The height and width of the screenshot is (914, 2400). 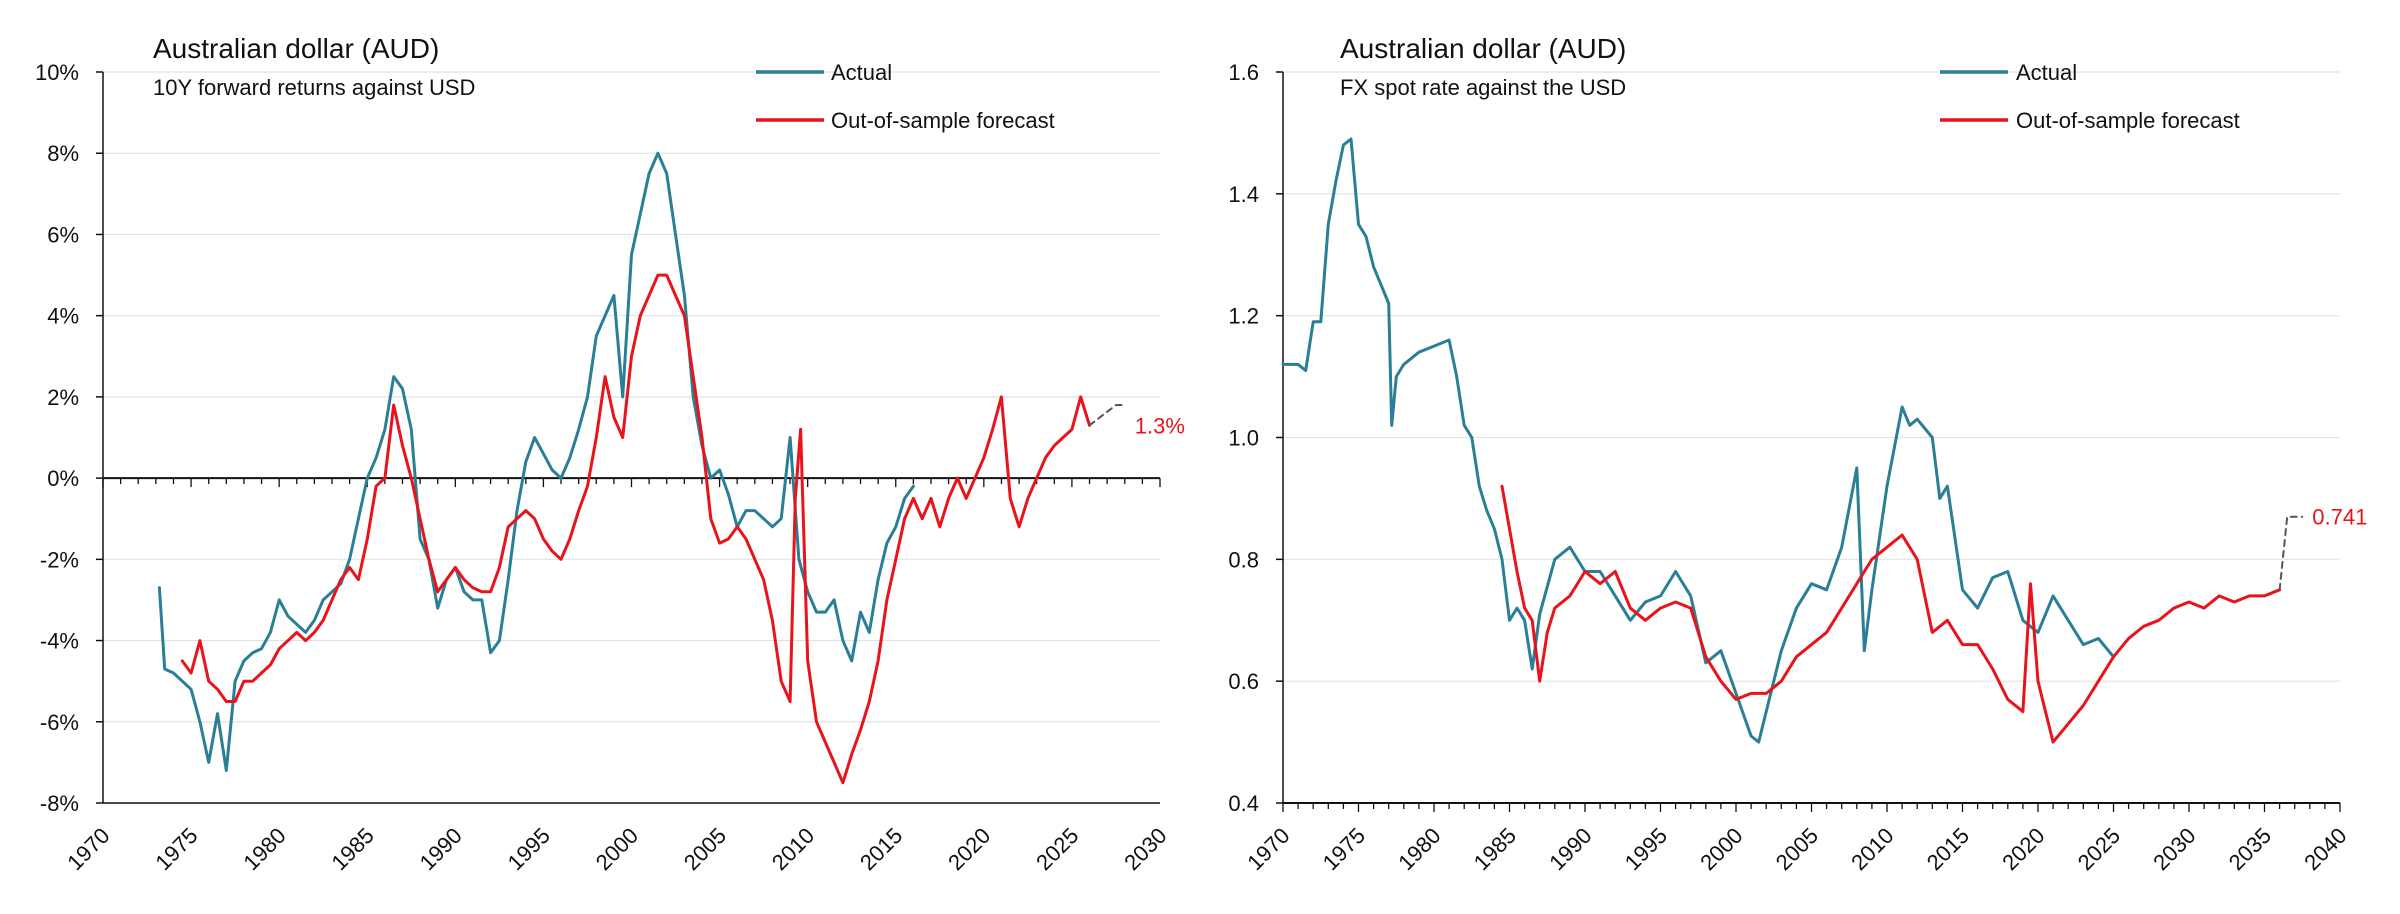 I want to click on right-projection-dashed-line, so click(x=2291, y=553).